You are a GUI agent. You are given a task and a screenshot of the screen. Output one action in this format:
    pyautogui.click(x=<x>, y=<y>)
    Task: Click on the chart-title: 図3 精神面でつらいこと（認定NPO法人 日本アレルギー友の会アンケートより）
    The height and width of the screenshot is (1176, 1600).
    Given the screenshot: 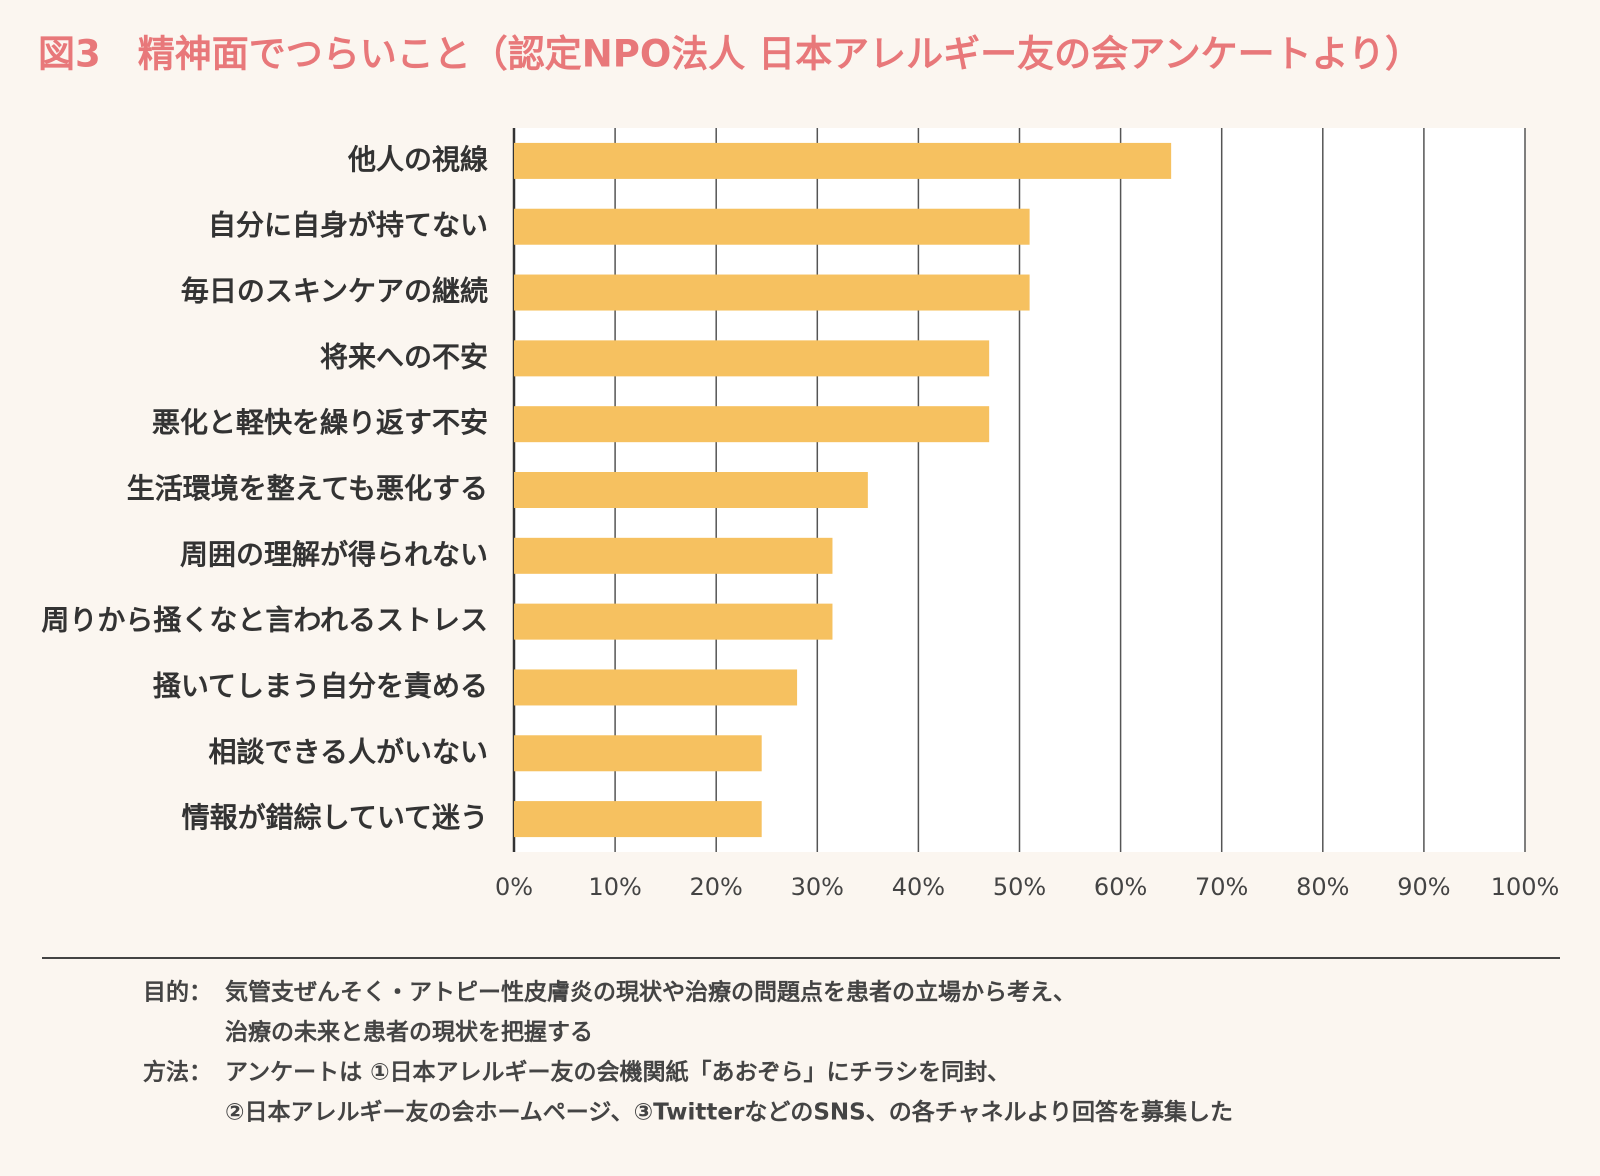 What is the action you would take?
    pyautogui.click(x=730, y=54)
    